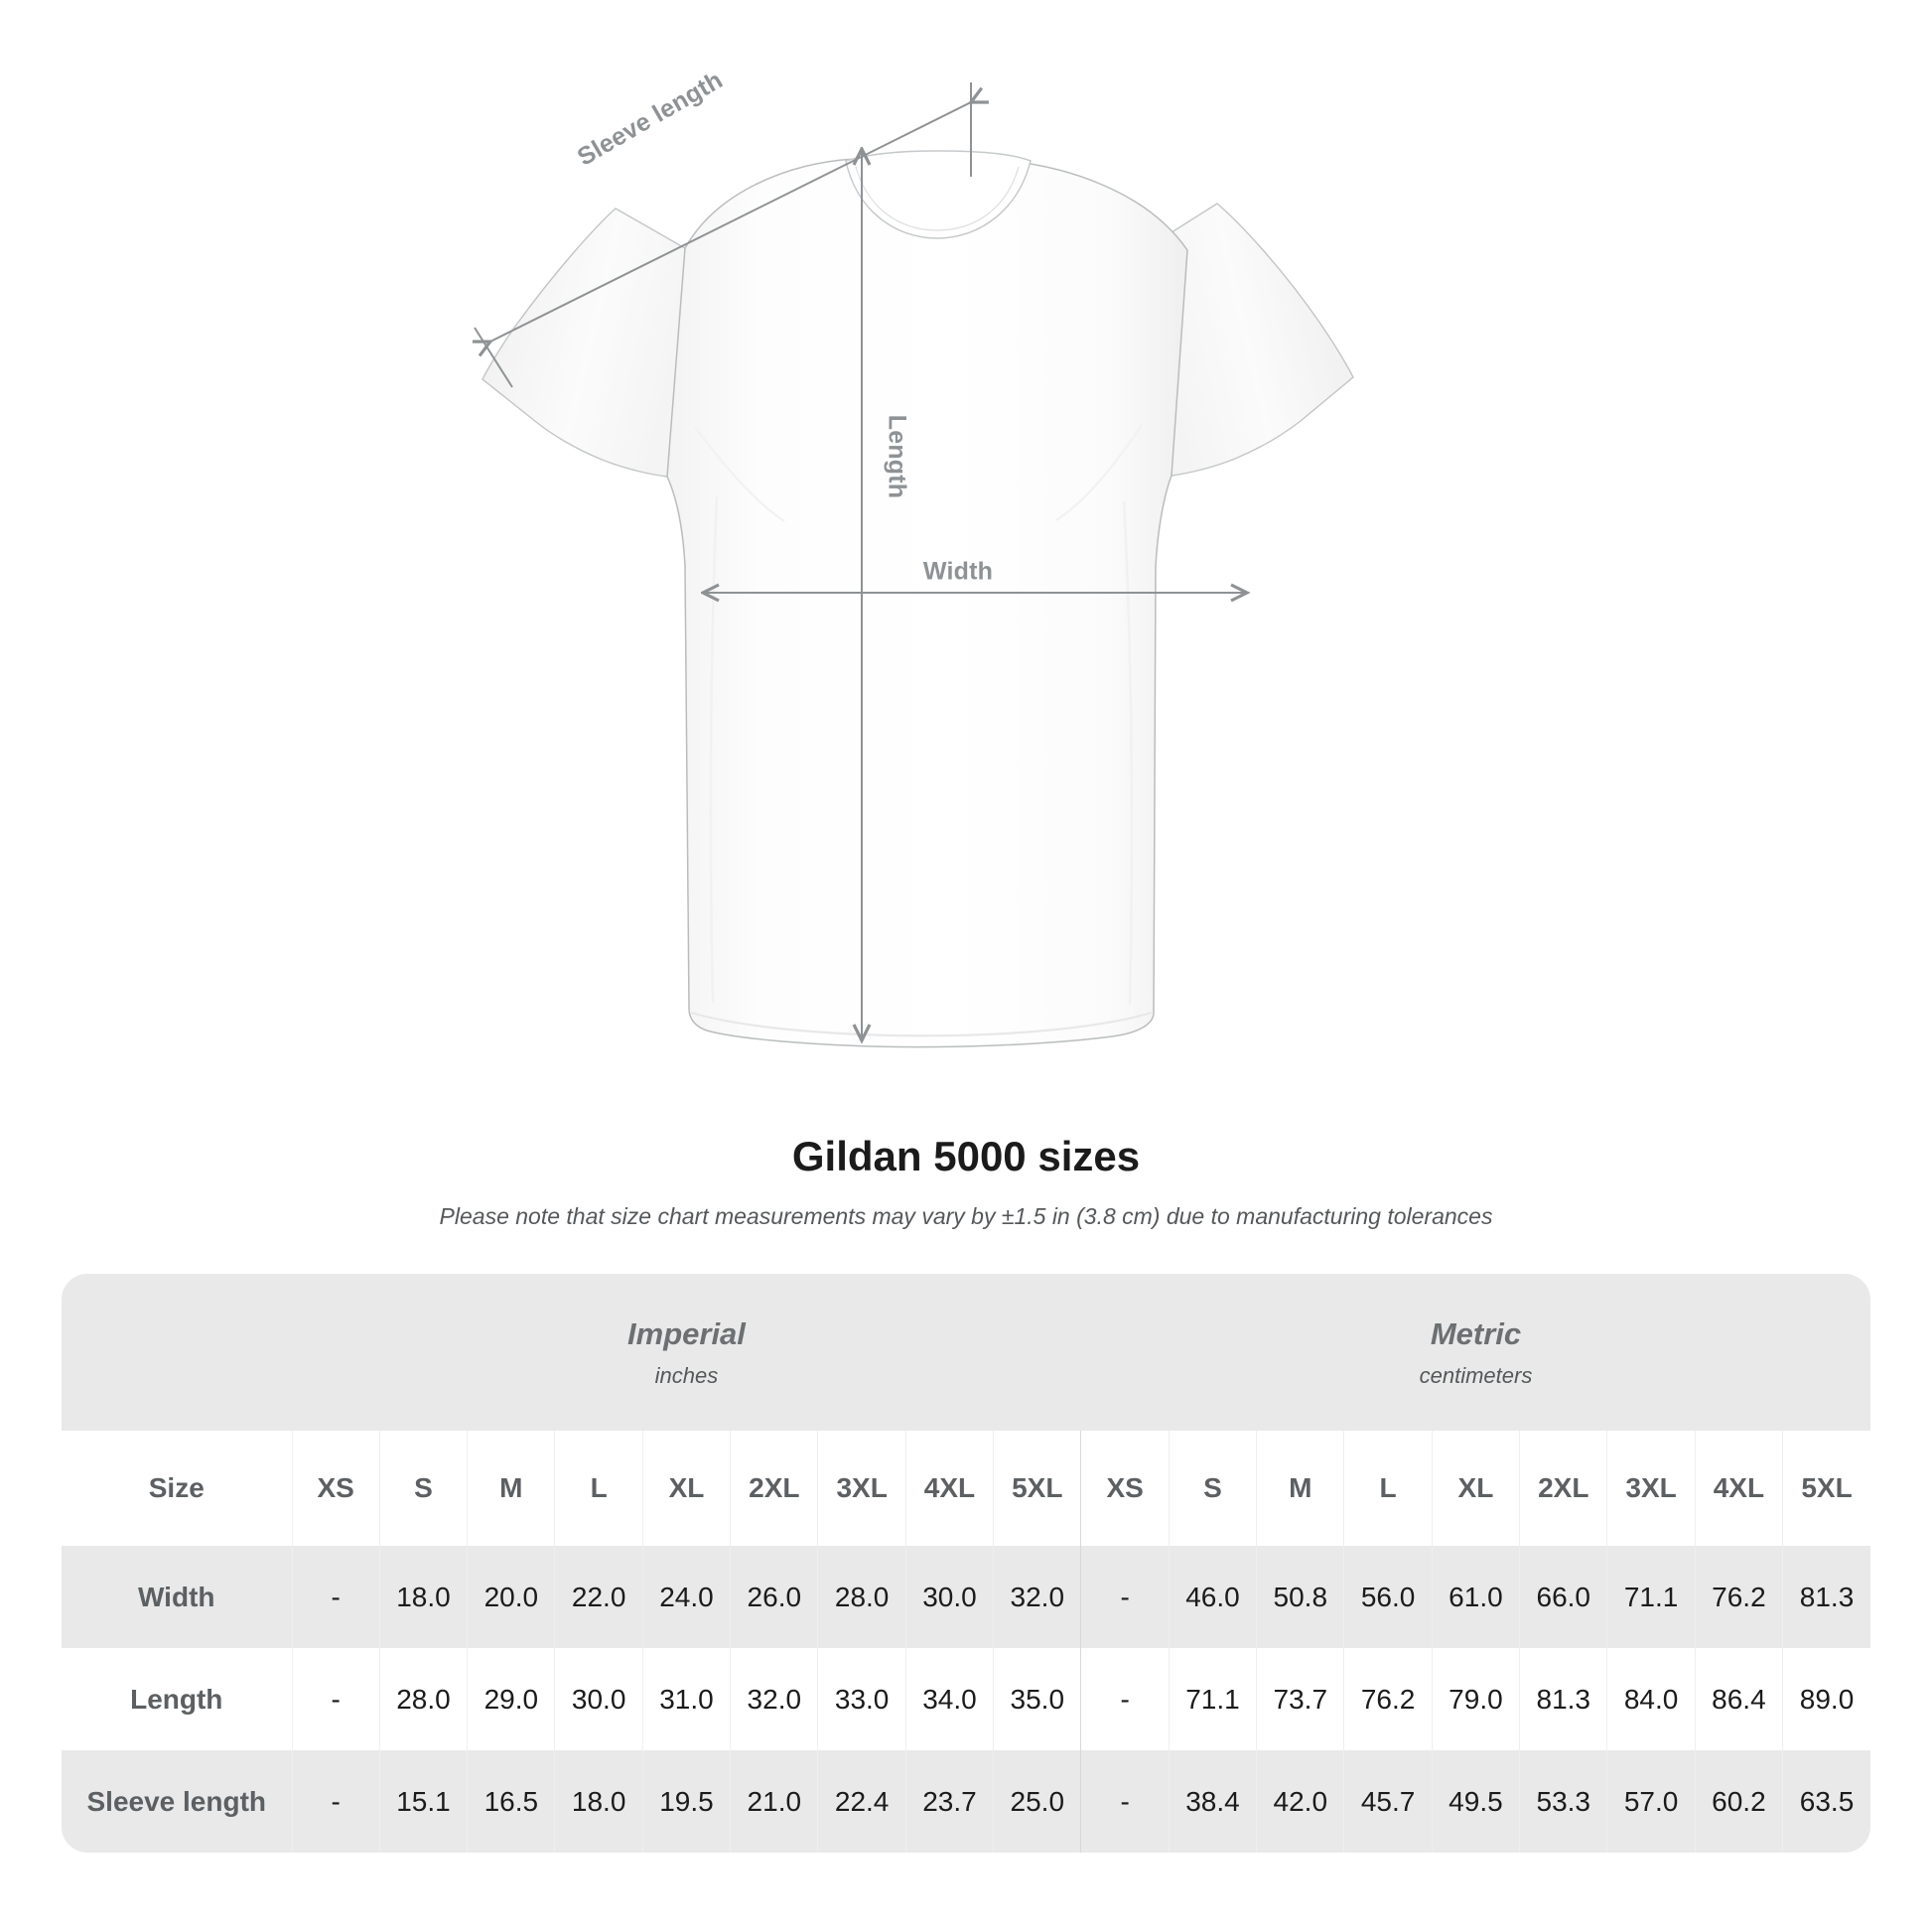 This screenshot has width=1932, height=1932. Describe the element at coordinates (862, 1597) in the screenshot. I see `cell-value: 28.0` at that location.